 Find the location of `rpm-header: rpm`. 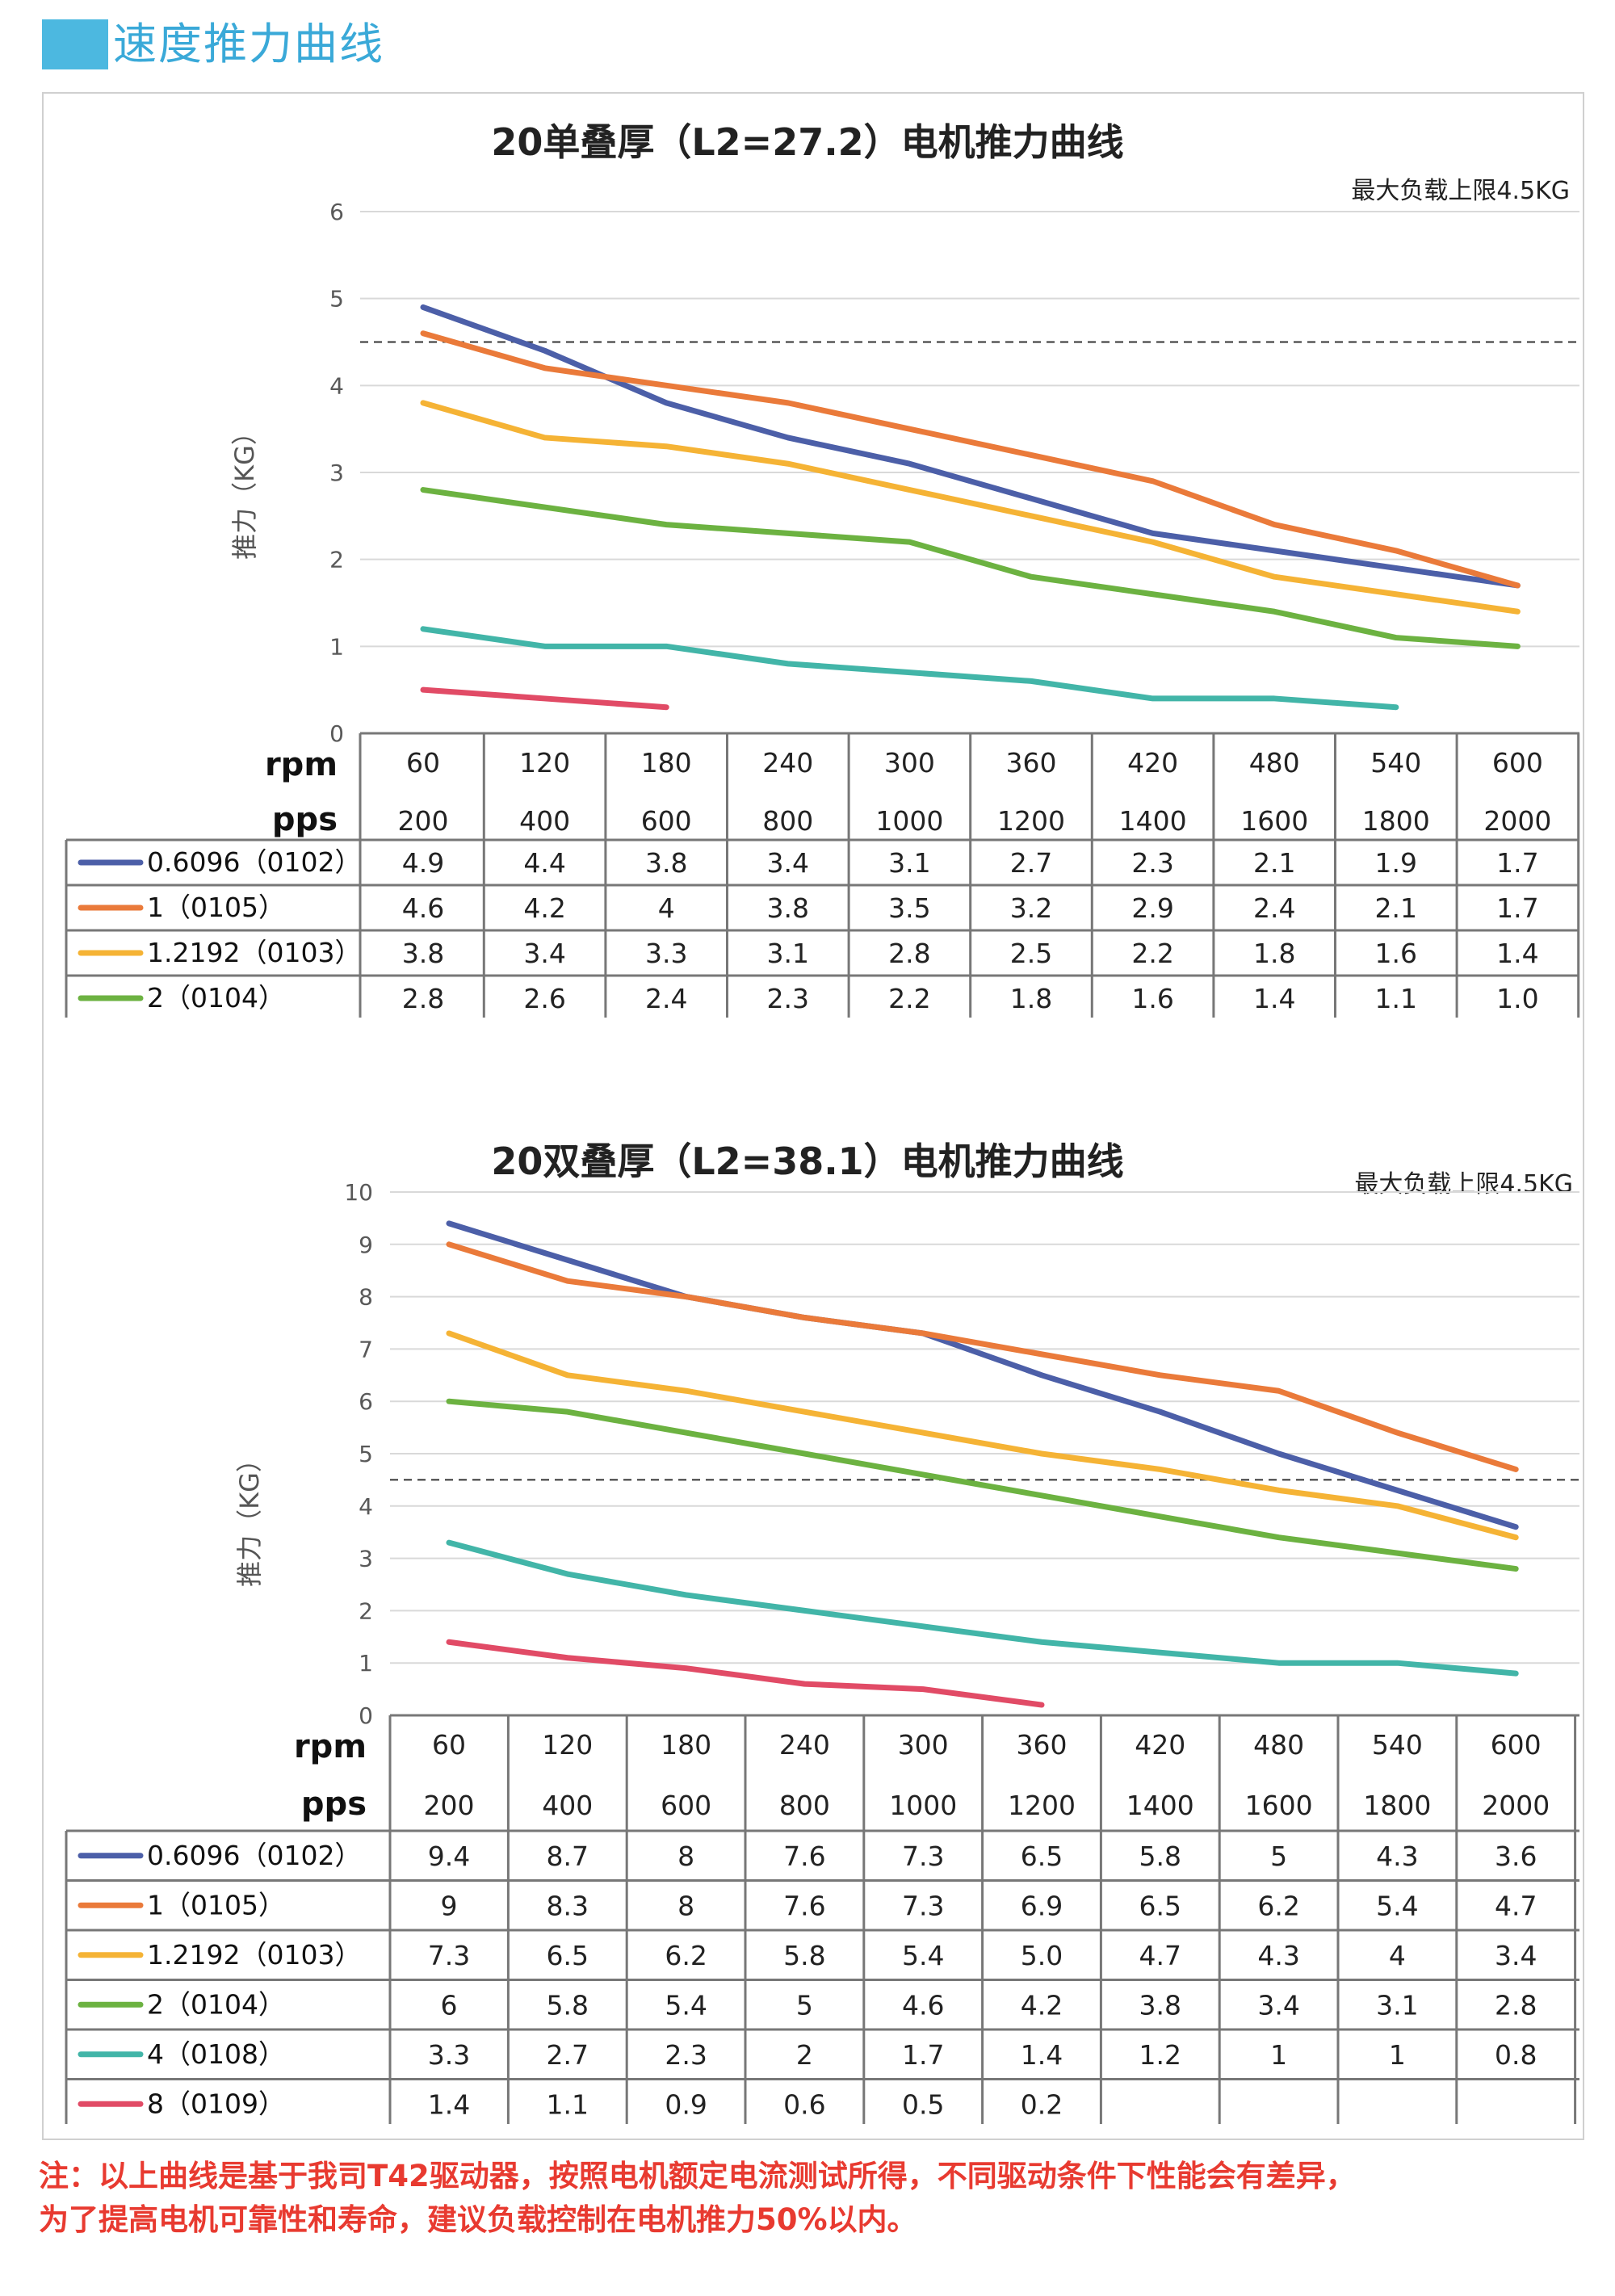

rpm-header: rpm is located at coordinates (331, 1746).